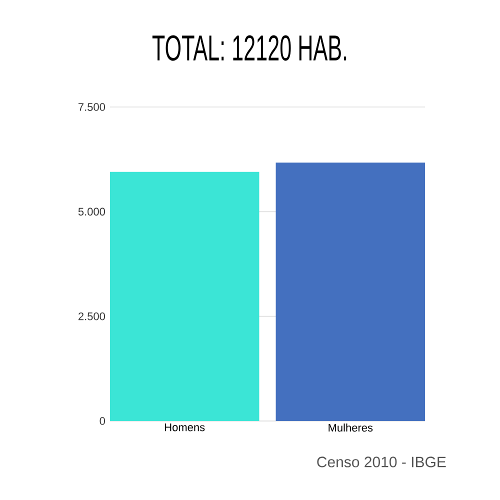  What do you see at coordinates (92, 107) in the screenshot?
I see `y-tick-label: 7.500` at bounding box center [92, 107].